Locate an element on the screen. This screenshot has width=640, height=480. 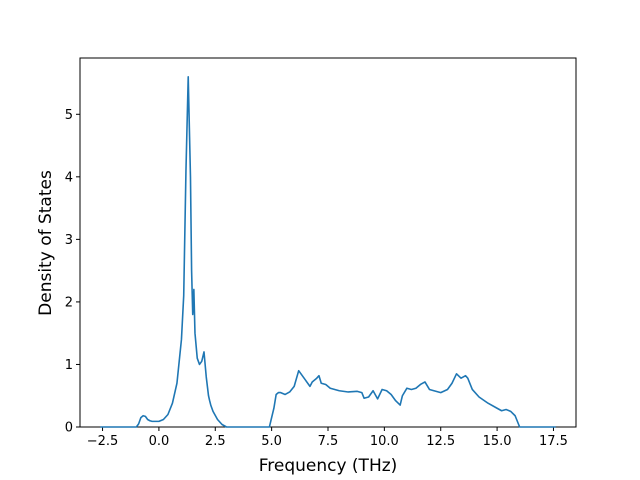
x-axis-ticks: −2.5 0.0 2.5 5.0 7.5 10.0 12.5 15.0 17.5 is located at coordinates (327, 438).